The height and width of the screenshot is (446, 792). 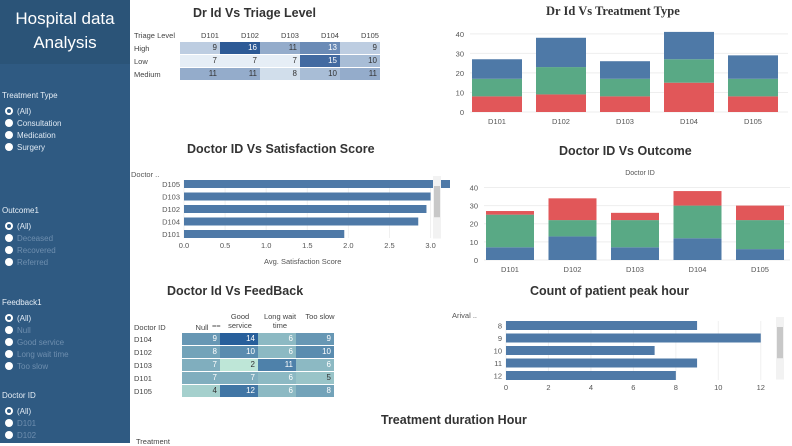 I want to click on row-header: Doctor .., so click(x=145, y=174).